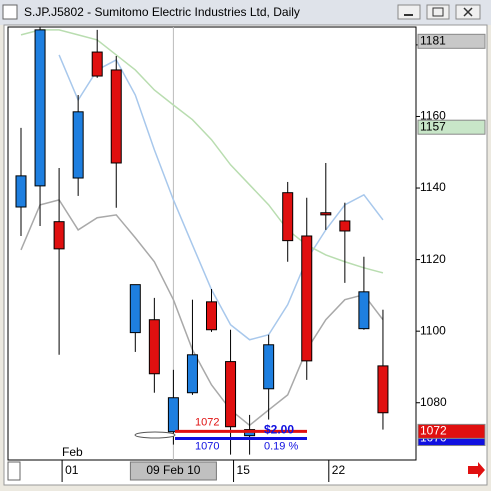 The image size is (491, 491). Describe the element at coordinates (433, 259) in the screenshot. I see `y-tick-label: 1120` at that location.